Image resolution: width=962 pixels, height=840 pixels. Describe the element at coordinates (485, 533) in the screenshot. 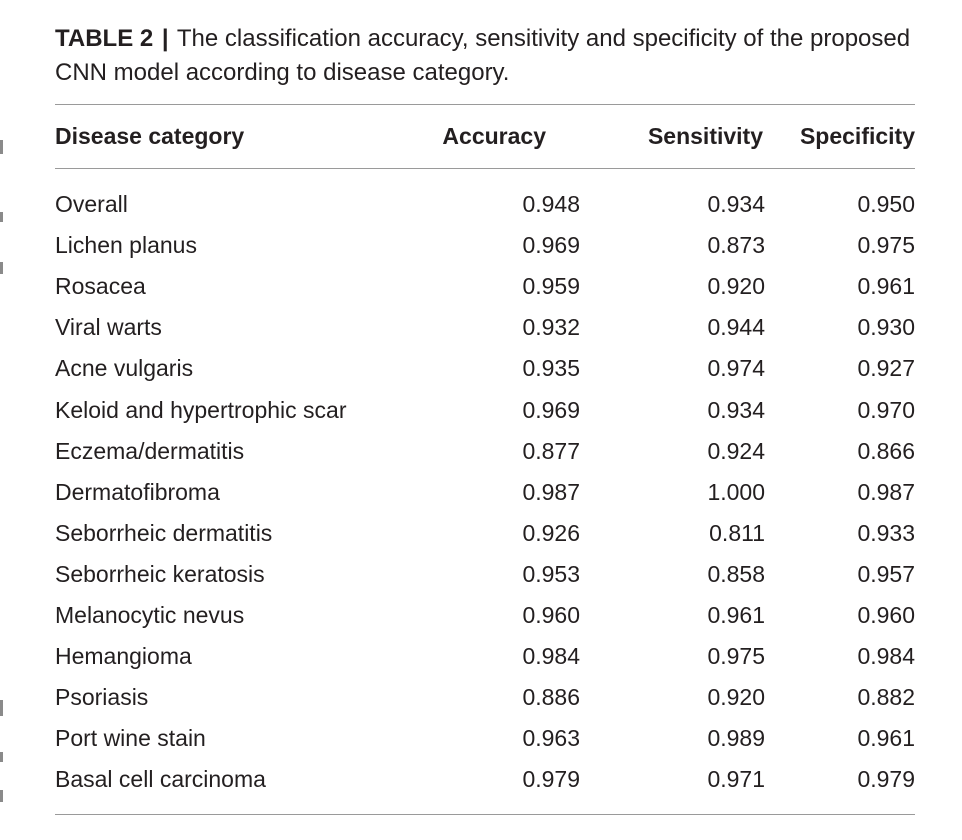

I see `table-row: Seborrheic dermatitis 0.926 0.811 0.933` at that location.